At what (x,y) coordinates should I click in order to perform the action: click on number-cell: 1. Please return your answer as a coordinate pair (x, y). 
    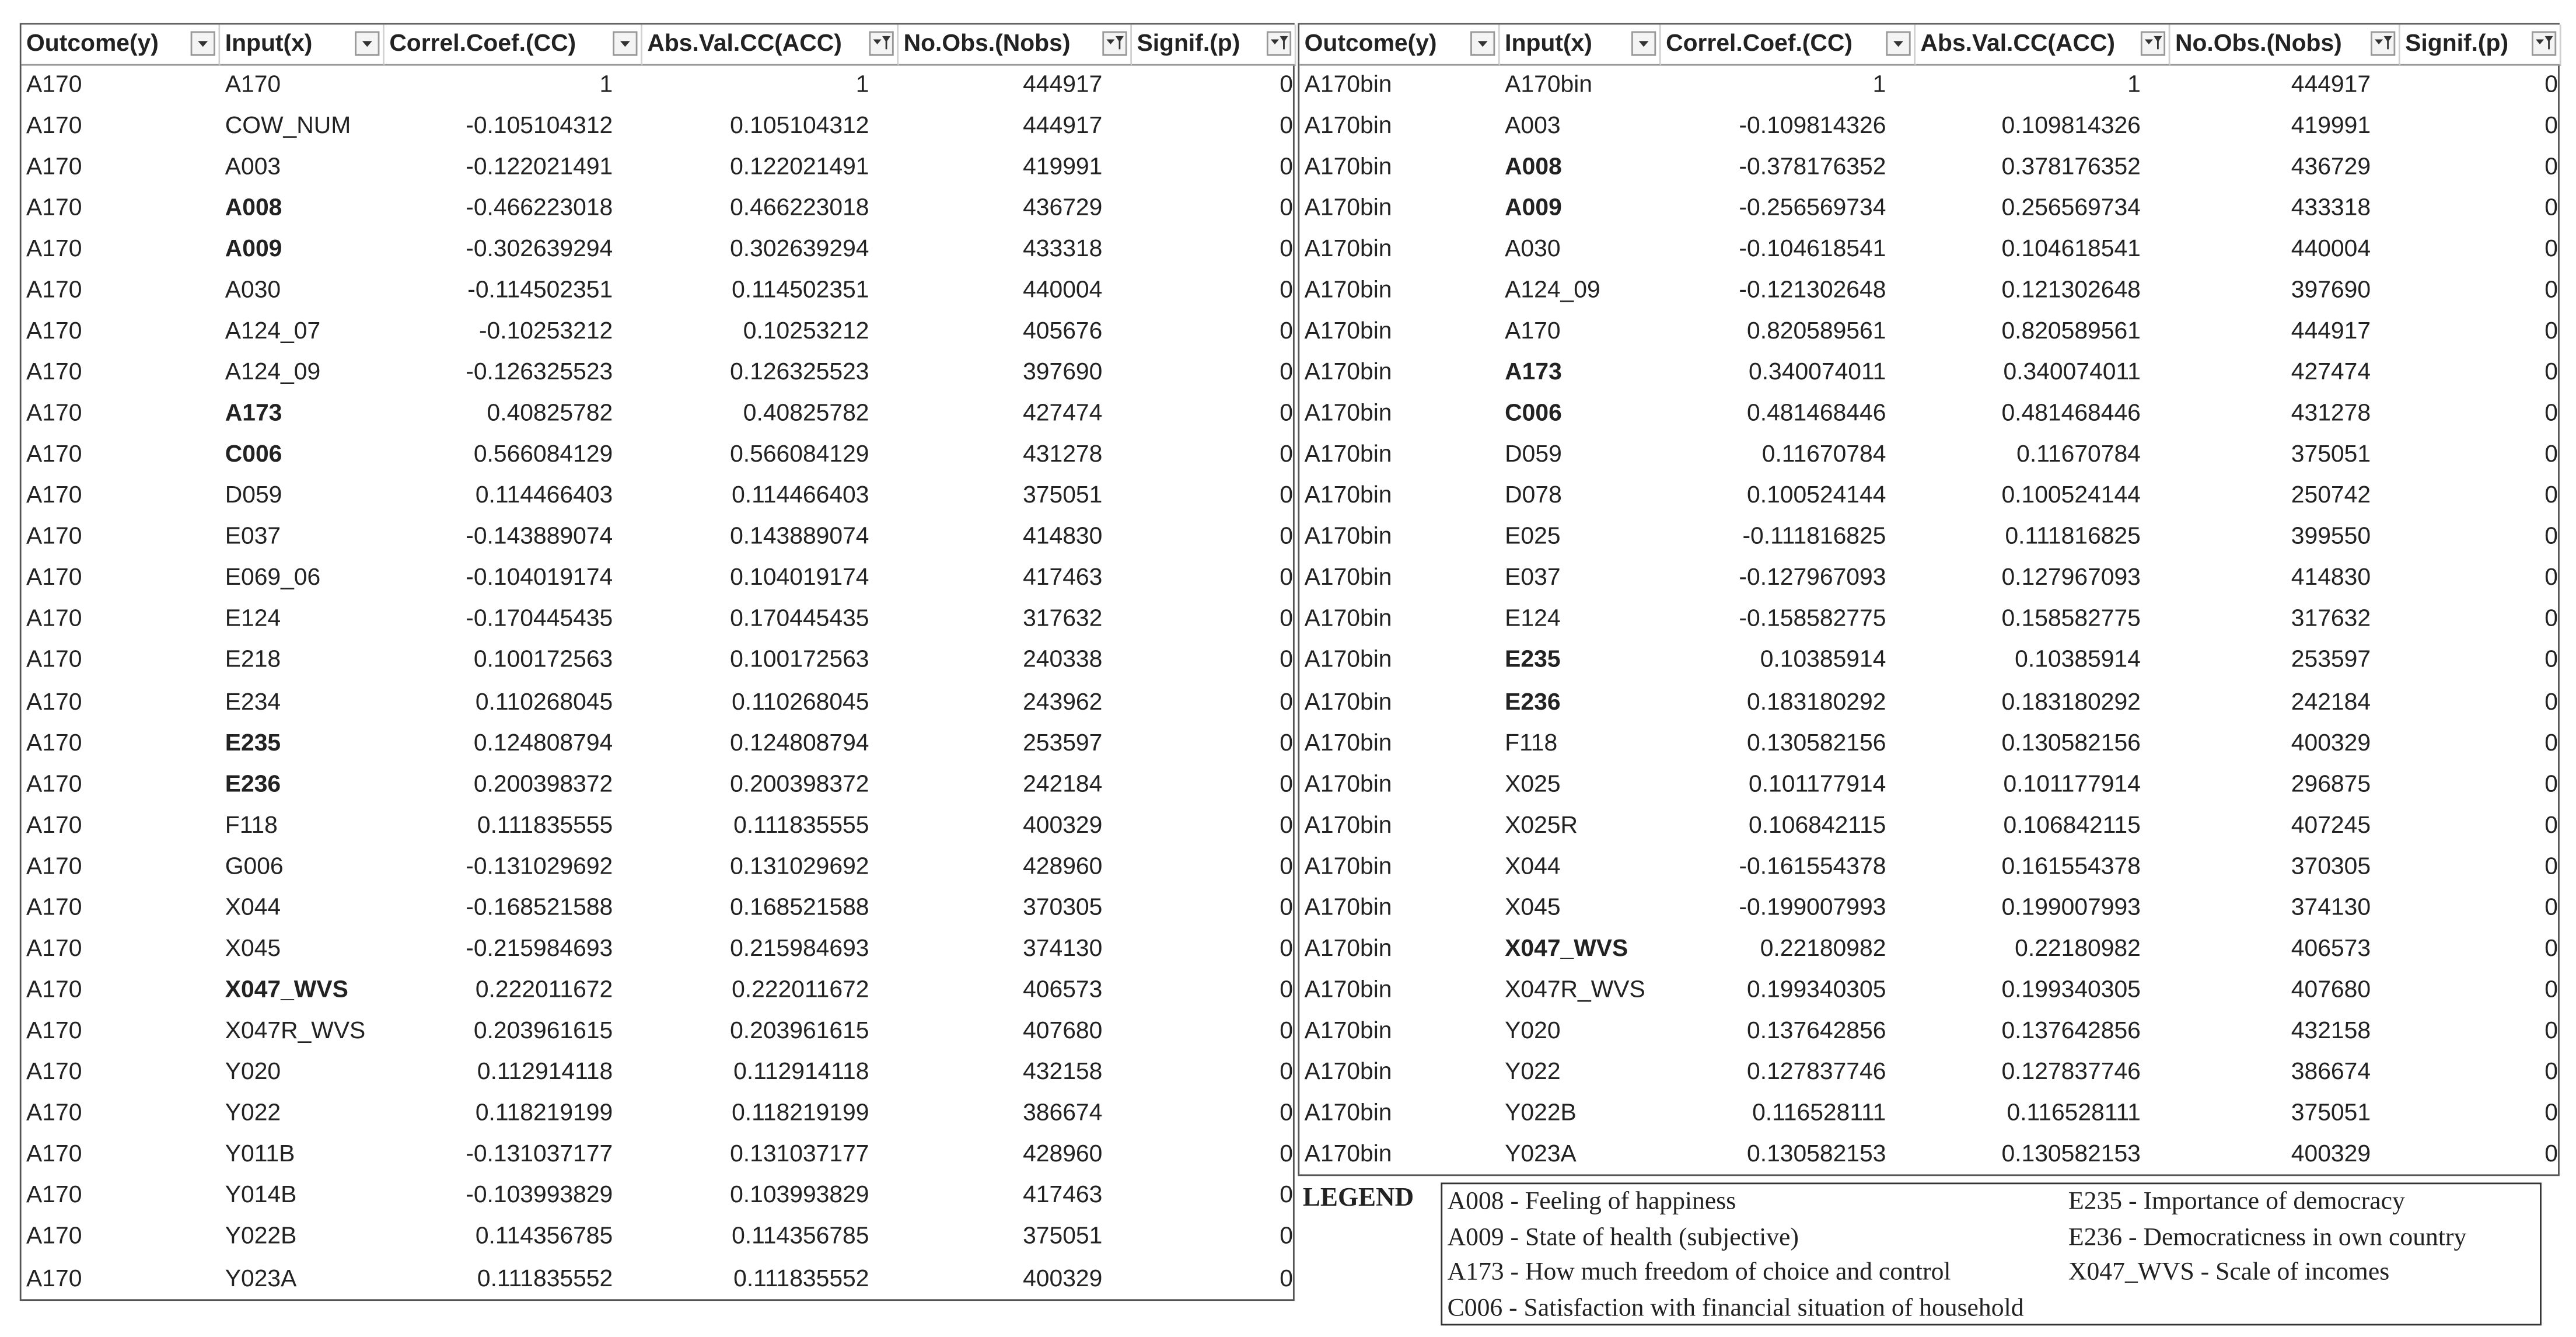
    Looking at the image, I should click on (2134, 84).